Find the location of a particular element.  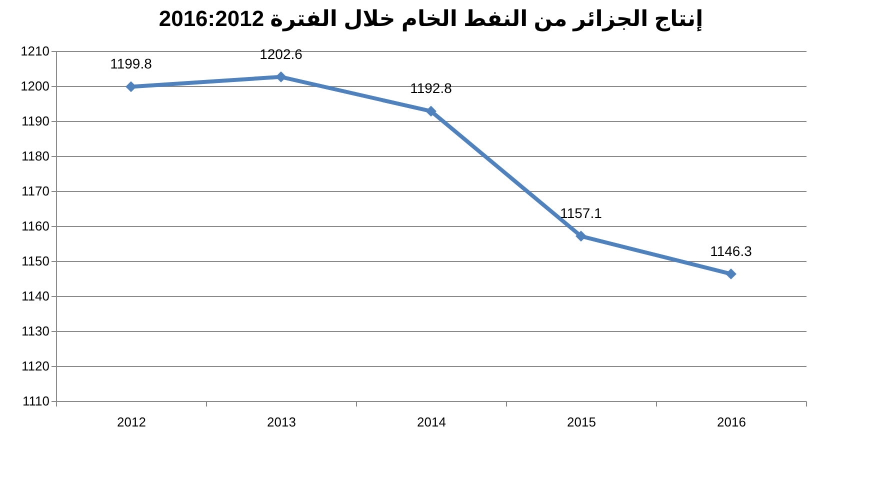

y-tick-label: 1160 is located at coordinates (36, 226).